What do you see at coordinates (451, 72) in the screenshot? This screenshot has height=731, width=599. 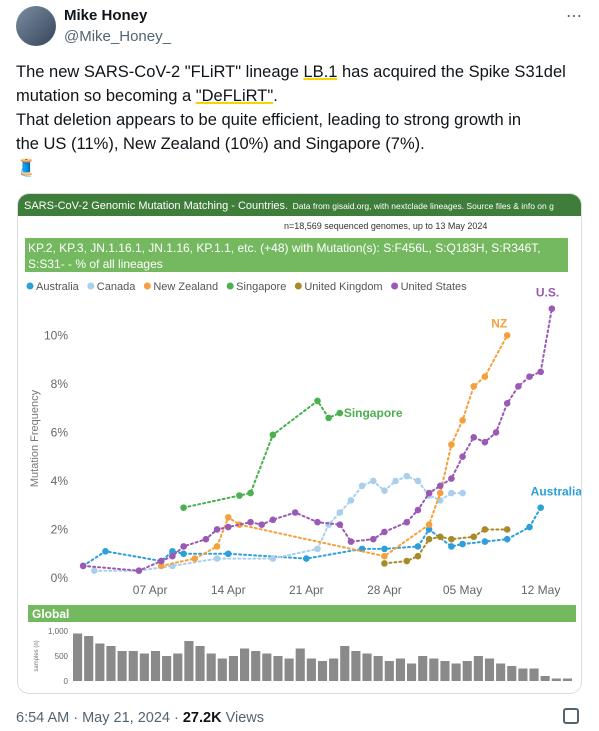 I see `text-segment: has acquired the Spike S31del` at bounding box center [451, 72].